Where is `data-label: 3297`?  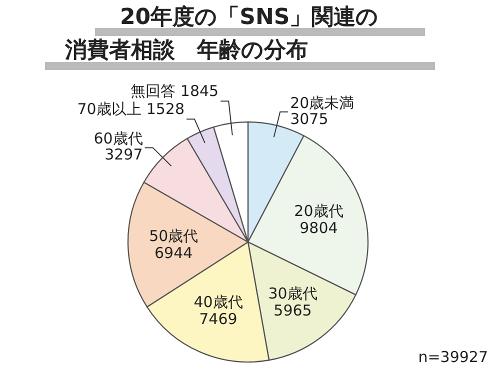
data-label: 3297 is located at coordinates (123, 155).